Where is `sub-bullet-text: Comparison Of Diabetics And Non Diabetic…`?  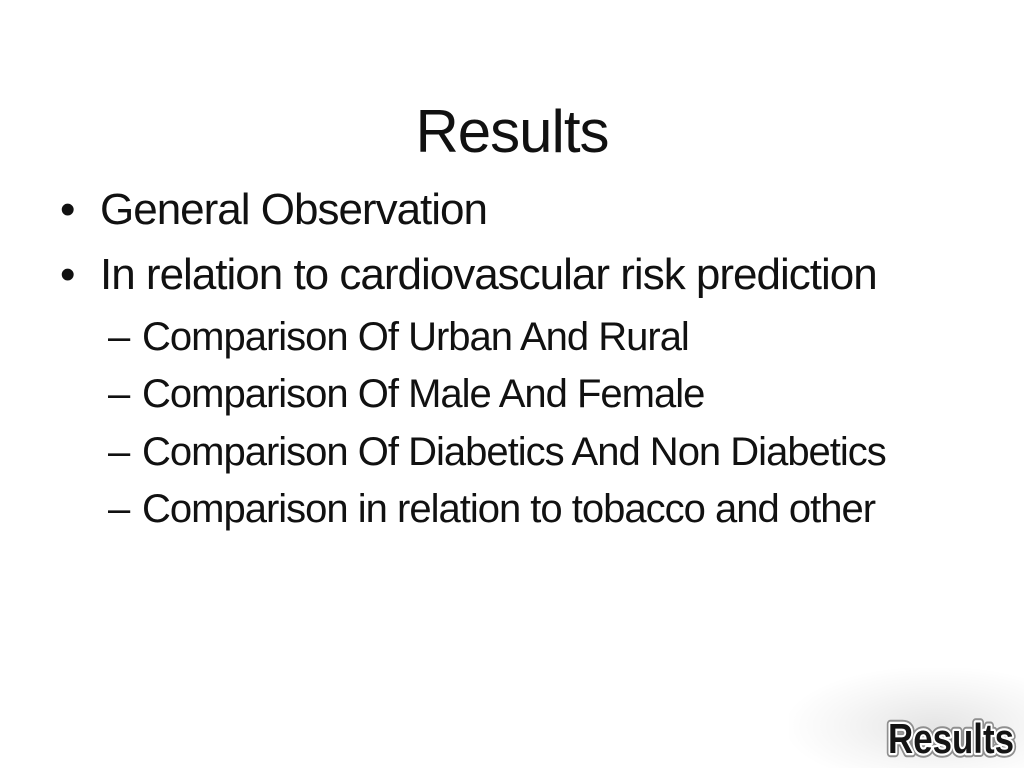
sub-bullet-text: Comparison Of Diabetics And Non Diabetic… is located at coordinates (514, 452).